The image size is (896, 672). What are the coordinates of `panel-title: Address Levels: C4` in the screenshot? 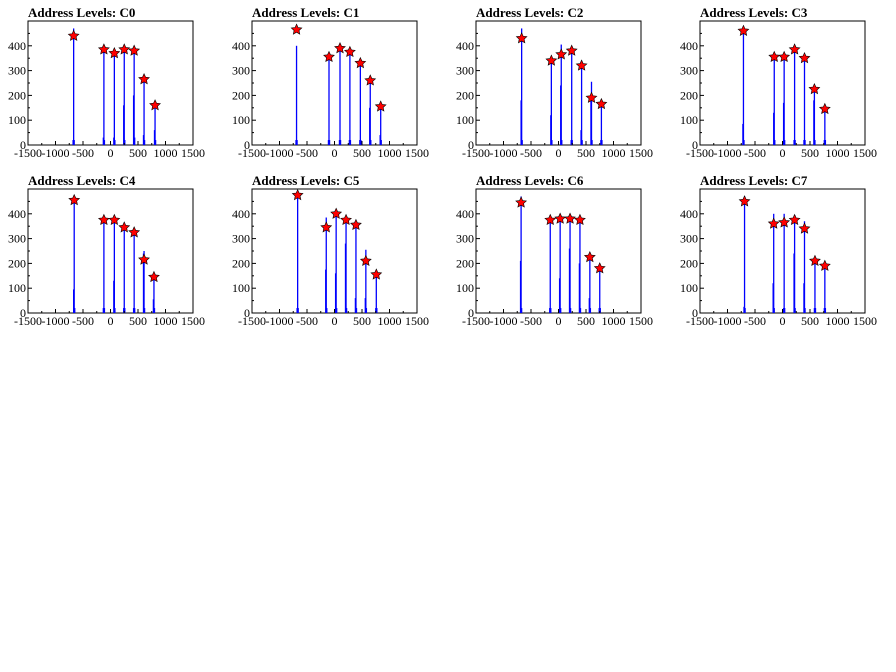 It's located at (82, 180).